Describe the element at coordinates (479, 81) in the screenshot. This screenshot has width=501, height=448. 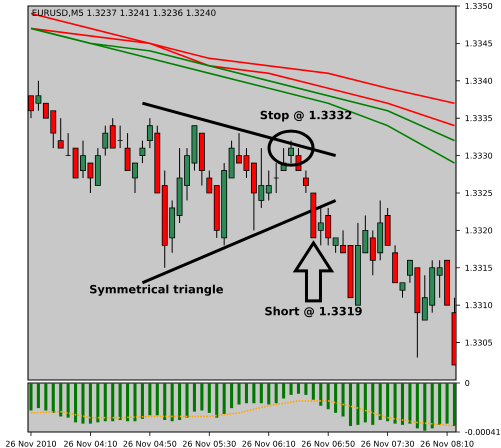
I see `y-tick-label: 1.3340` at that location.